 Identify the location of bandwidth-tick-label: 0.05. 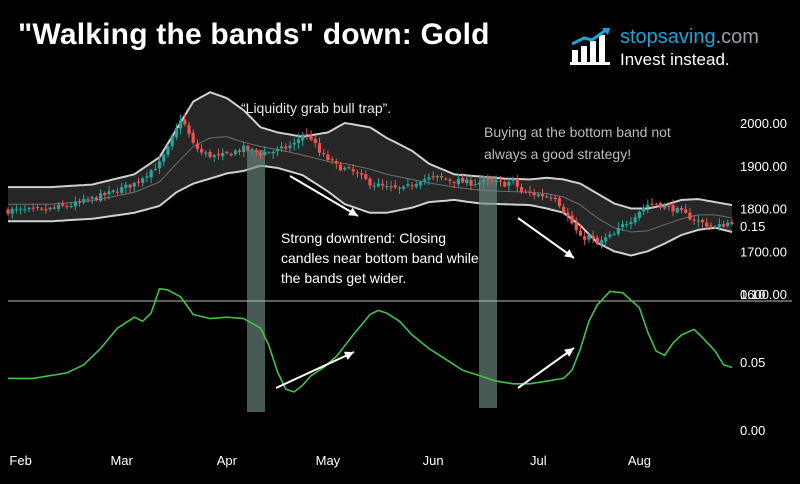
(752, 362).